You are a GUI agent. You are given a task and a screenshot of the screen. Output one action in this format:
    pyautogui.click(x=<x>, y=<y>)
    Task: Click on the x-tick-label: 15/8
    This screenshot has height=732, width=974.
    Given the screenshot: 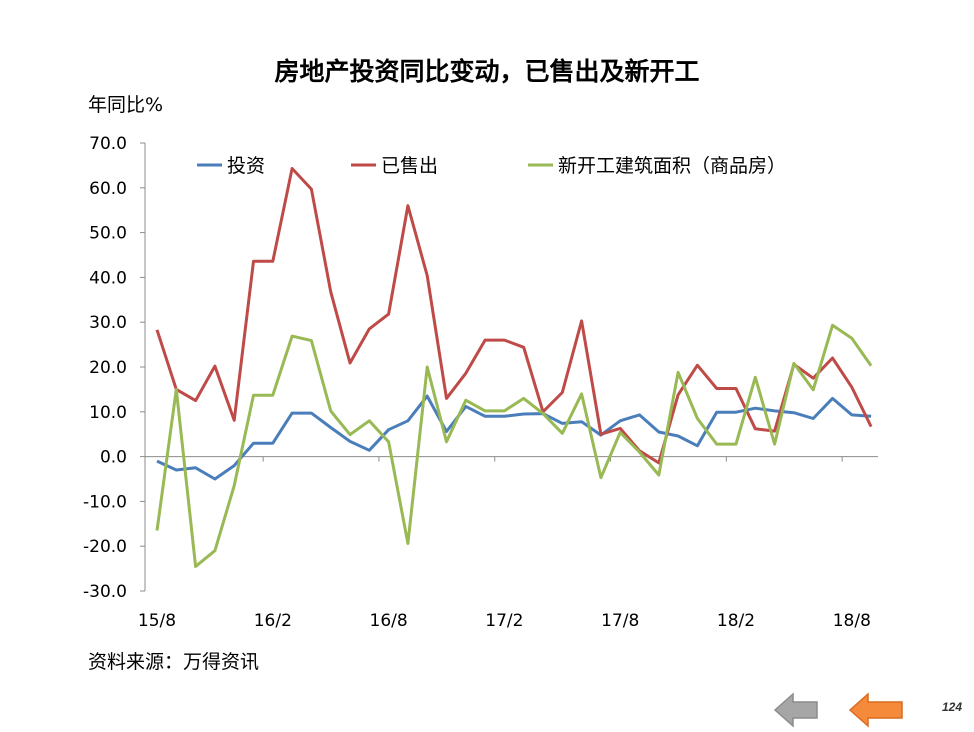 What is the action you would take?
    pyautogui.click(x=157, y=621)
    